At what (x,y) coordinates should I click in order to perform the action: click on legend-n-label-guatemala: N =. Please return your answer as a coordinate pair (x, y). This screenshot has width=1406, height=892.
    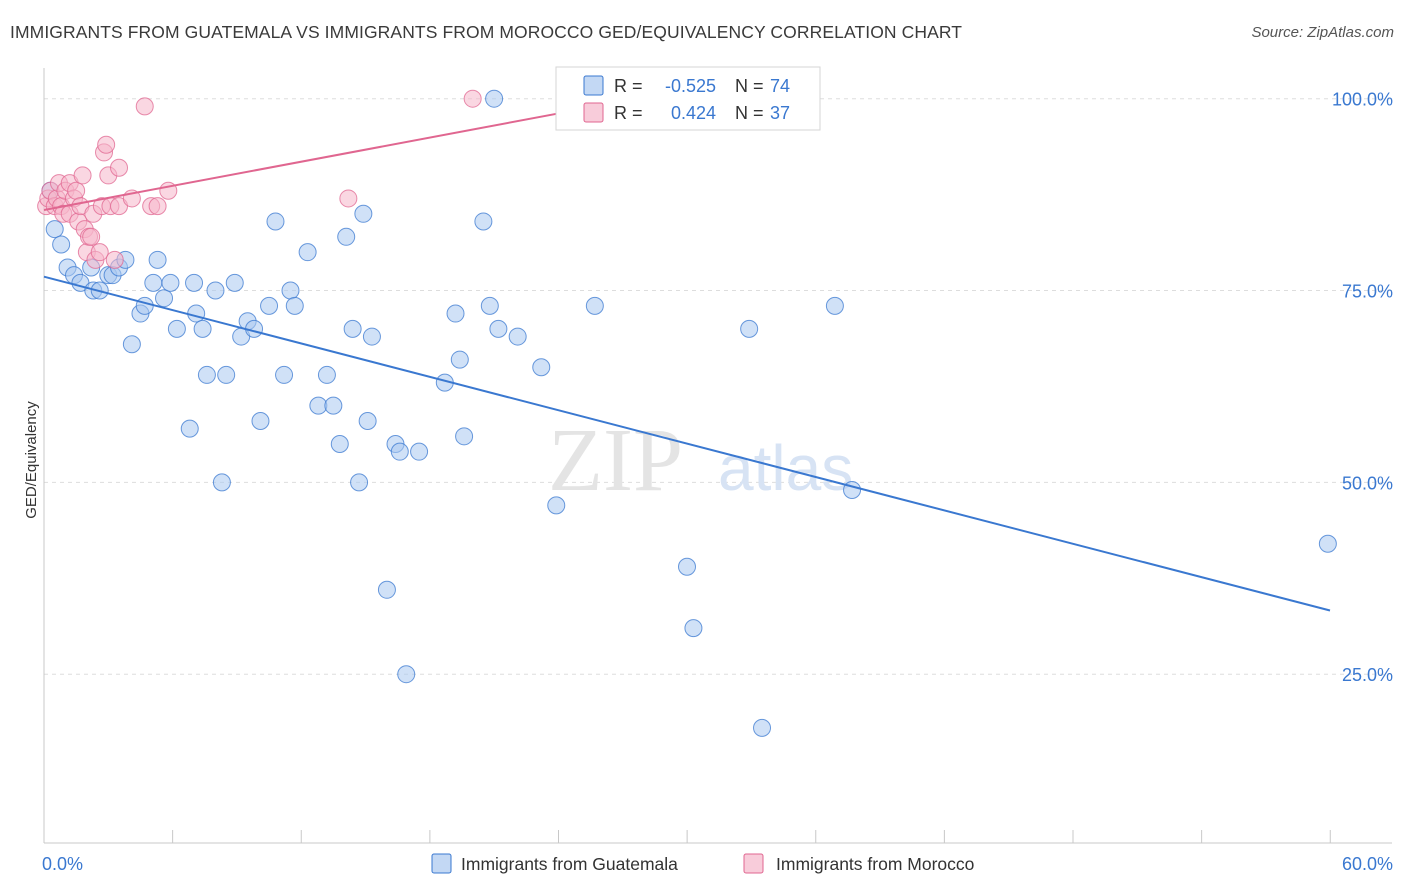
    Looking at the image, I should click on (749, 86).